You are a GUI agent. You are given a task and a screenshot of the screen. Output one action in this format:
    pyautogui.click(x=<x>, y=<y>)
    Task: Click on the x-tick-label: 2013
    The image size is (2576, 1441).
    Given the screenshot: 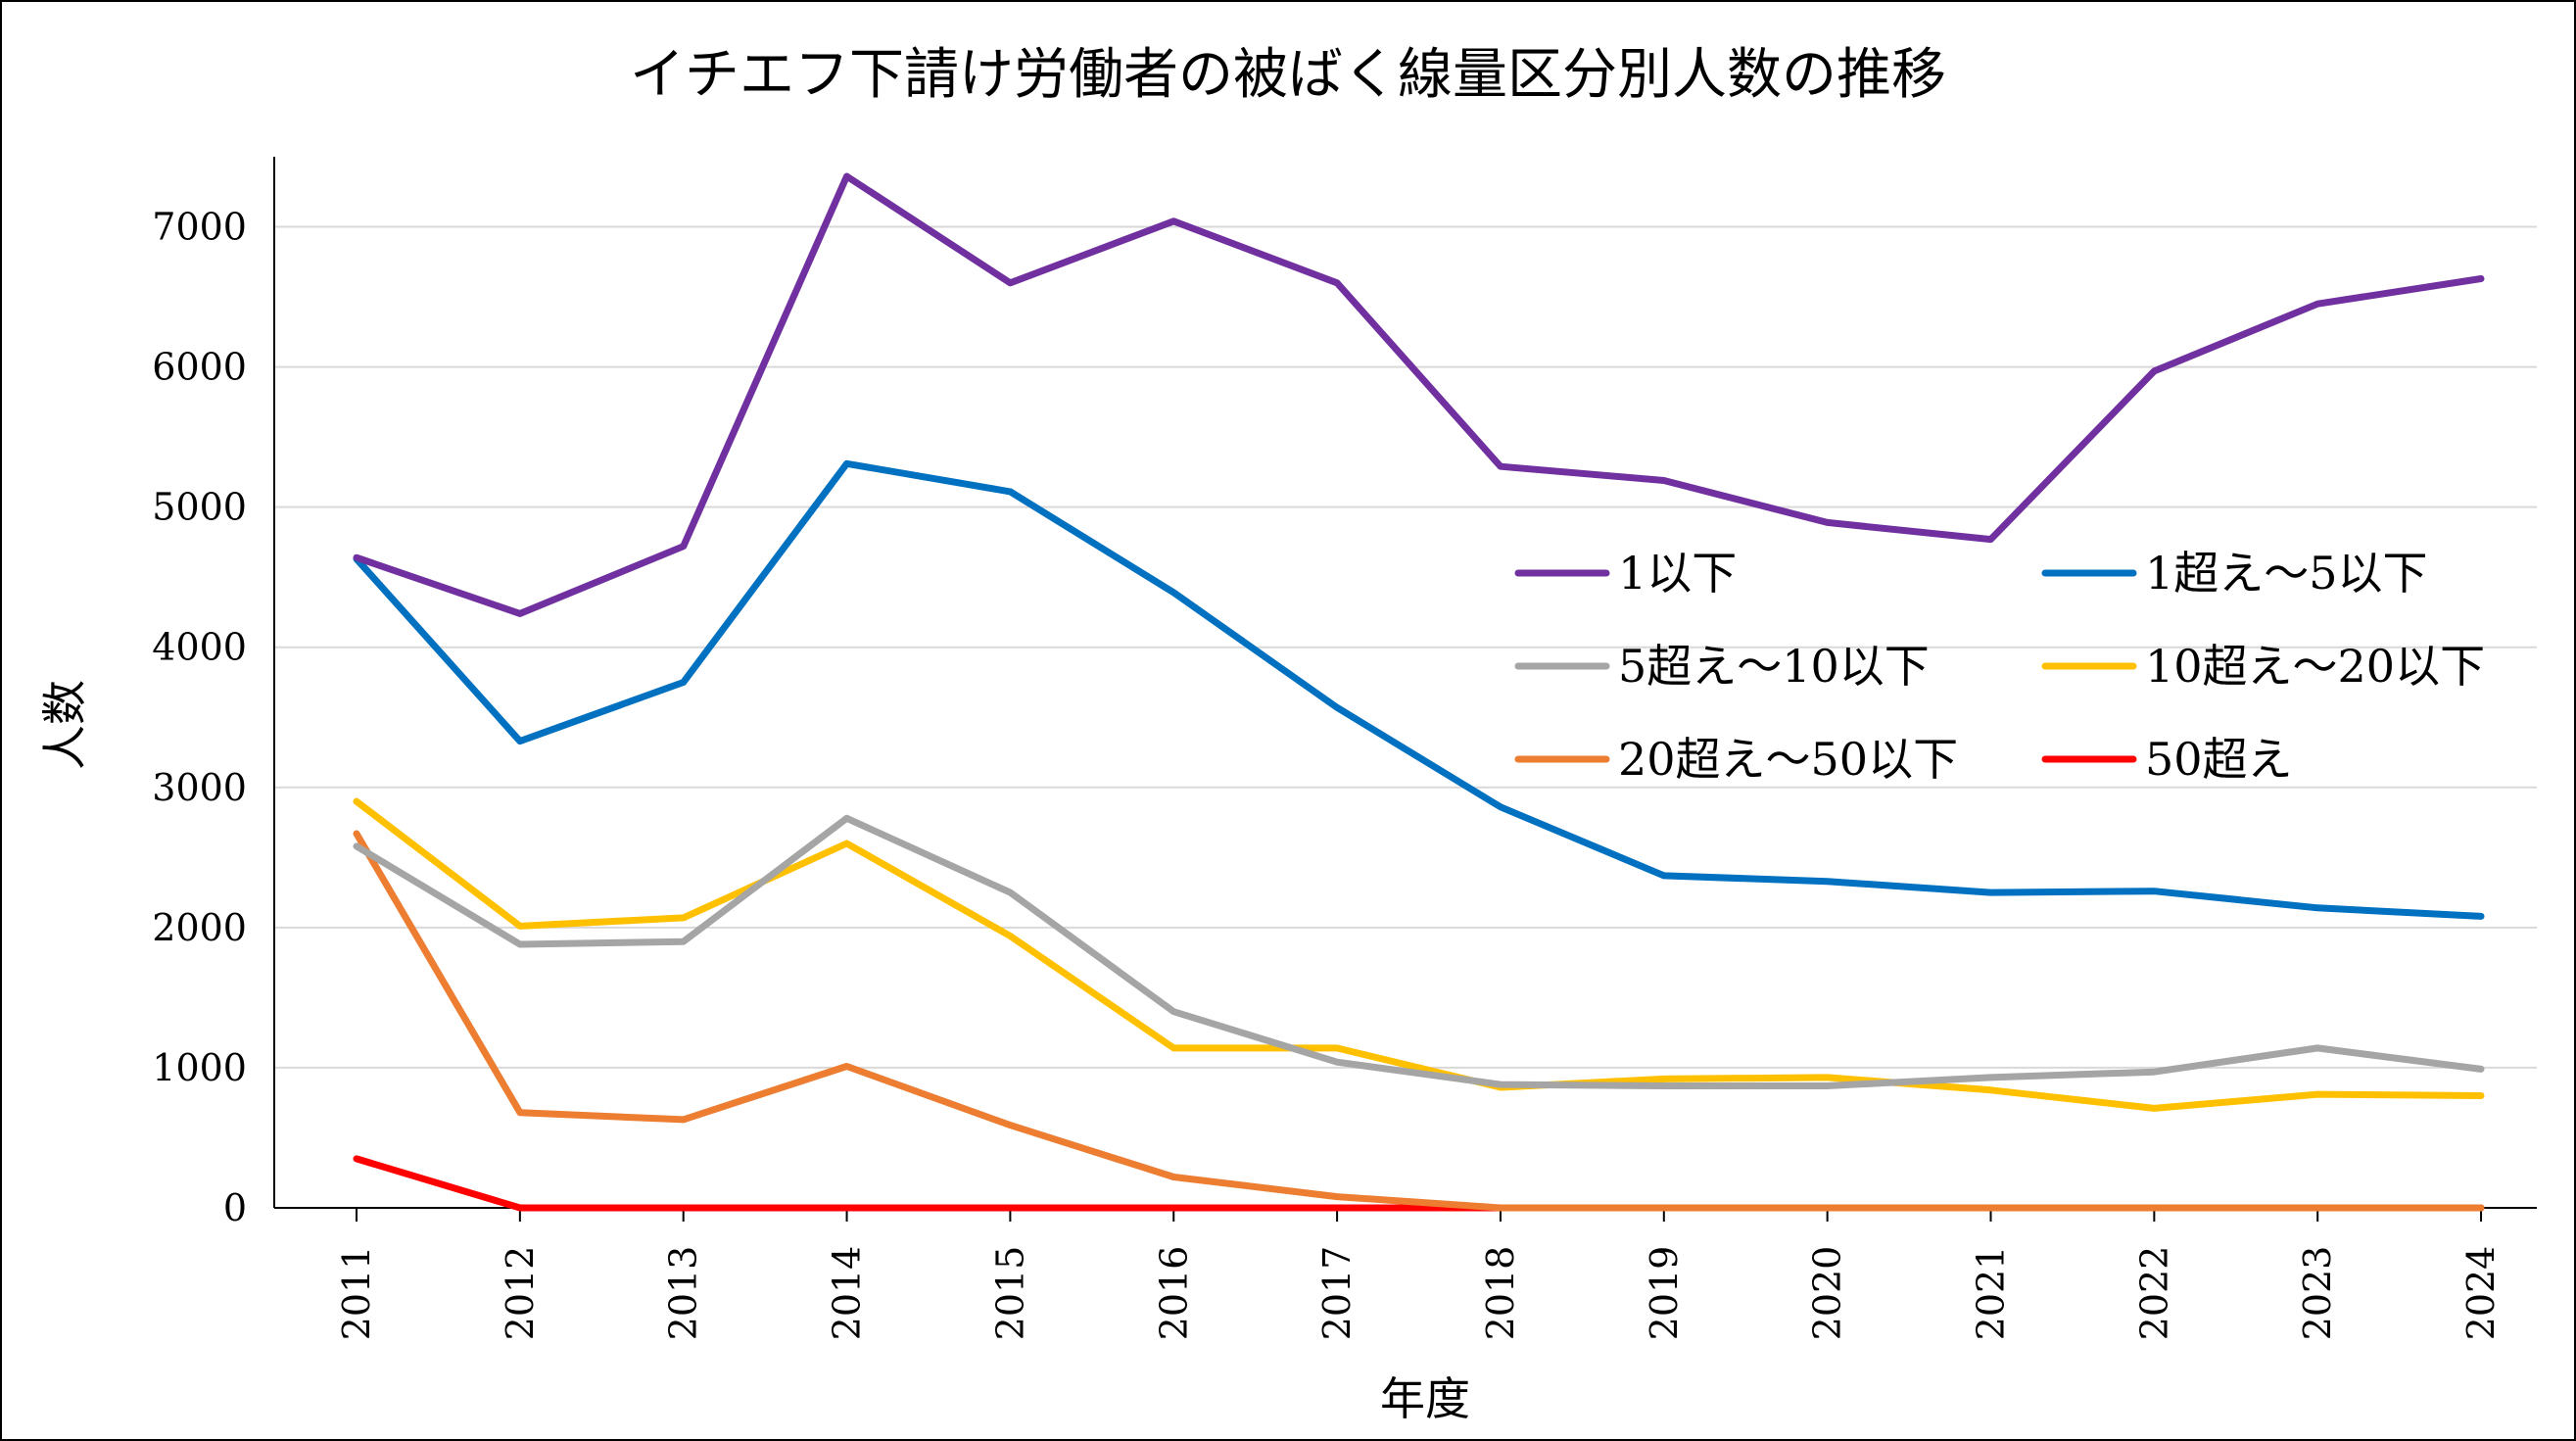 What is the action you would take?
    pyautogui.click(x=684, y=1293)
    